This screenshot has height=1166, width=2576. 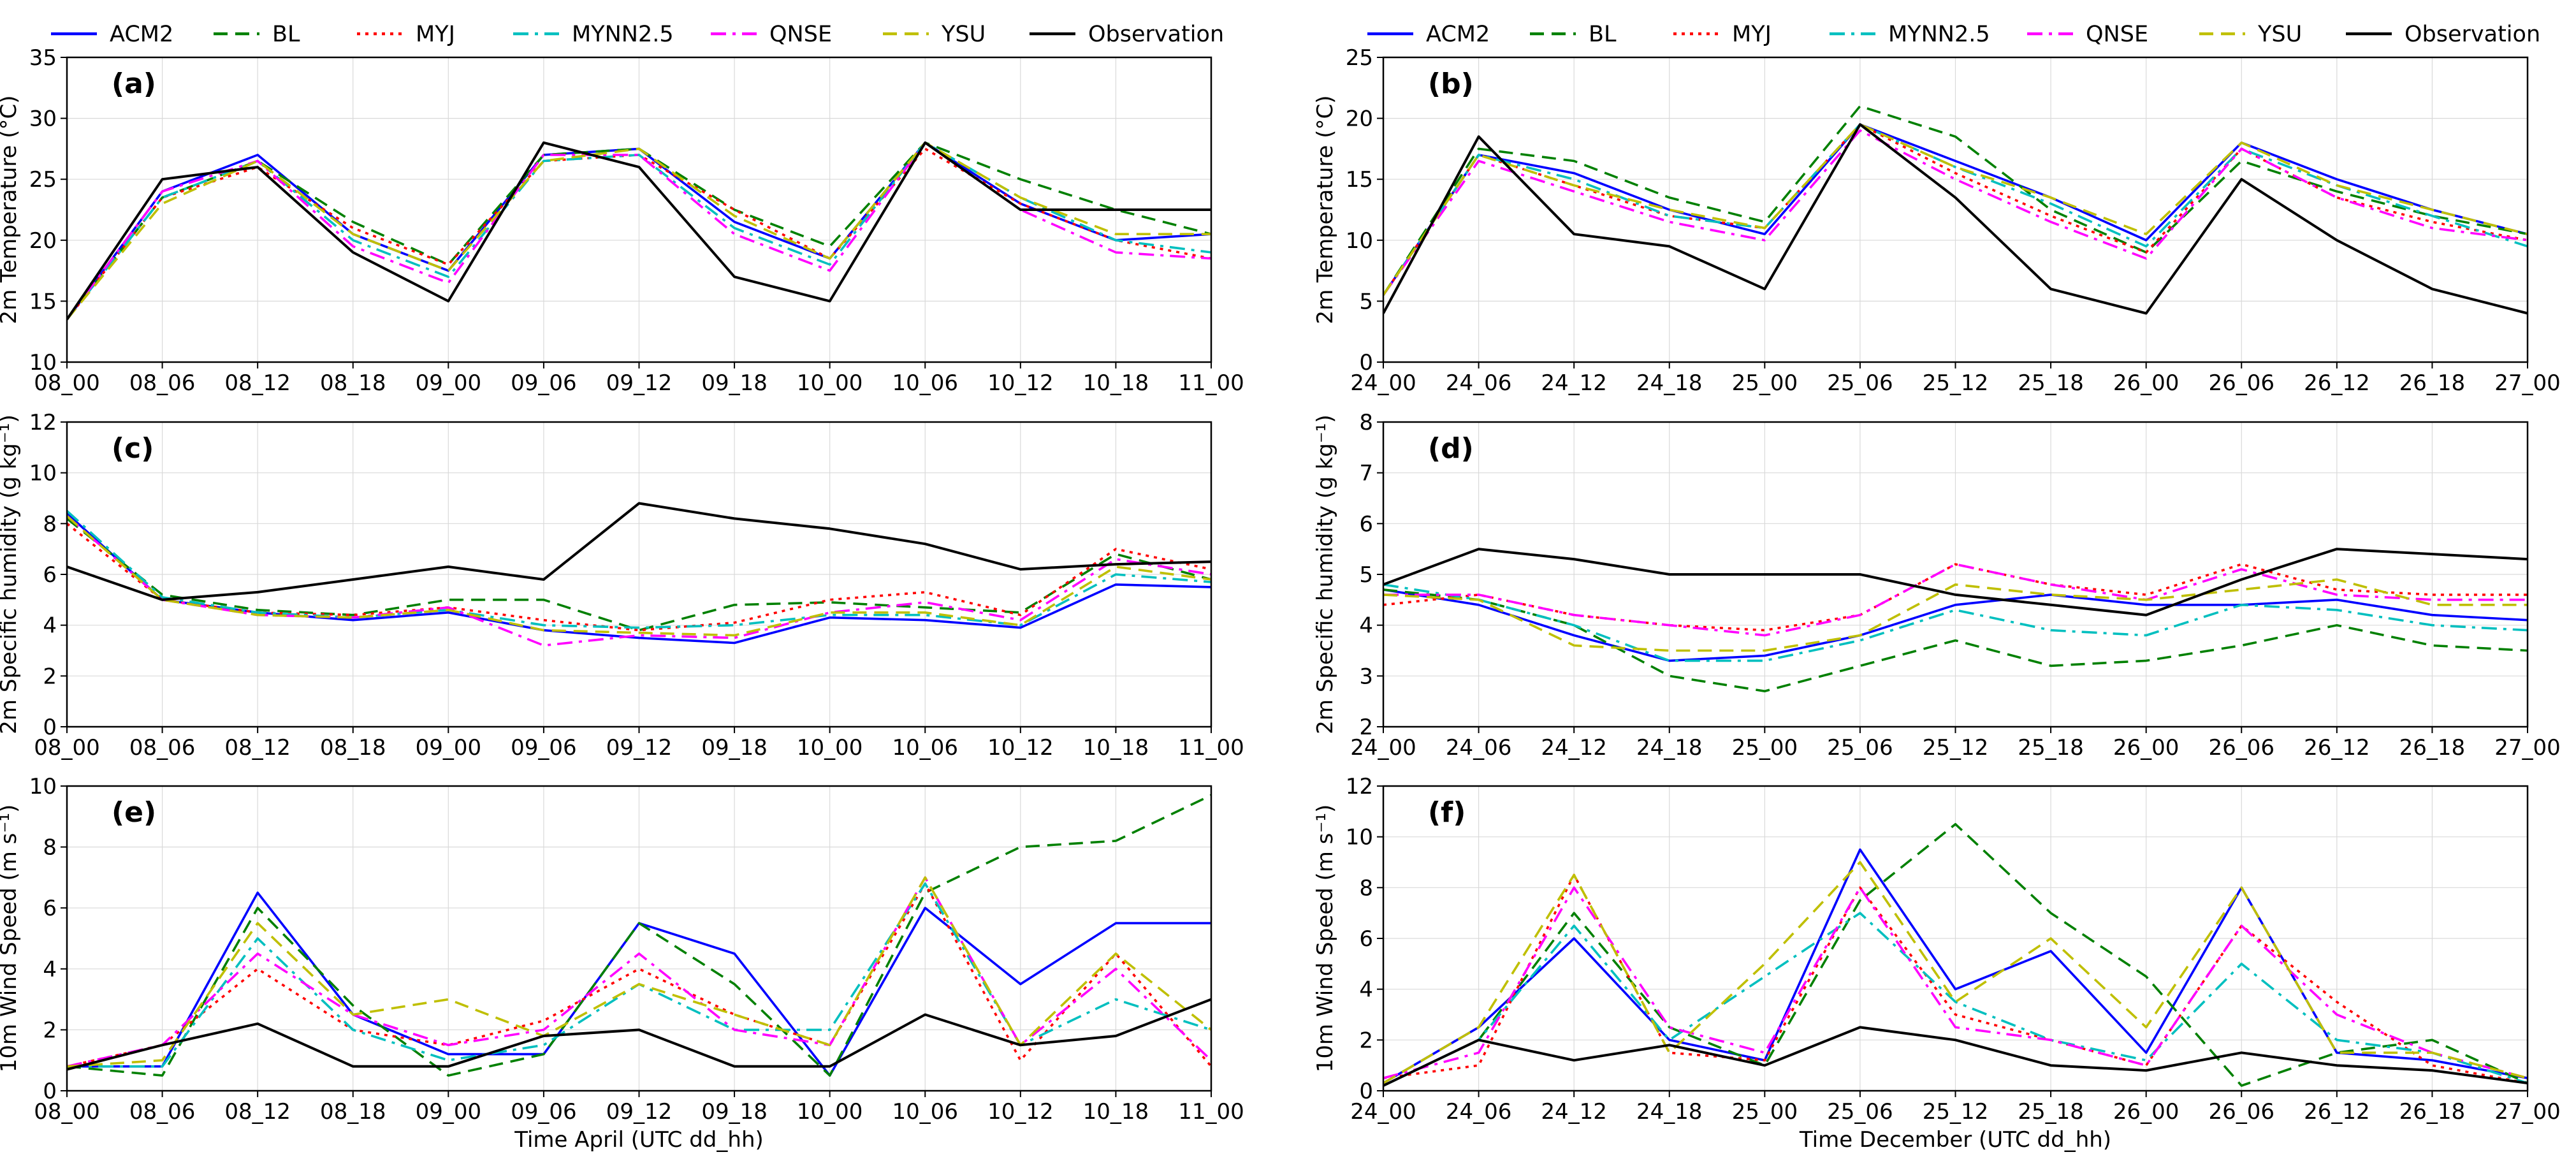 What do you see at coordinates (1669, 748) in the screenshot?
I see `x-tick-label: 24_18` at bounding box center [1669, 748].